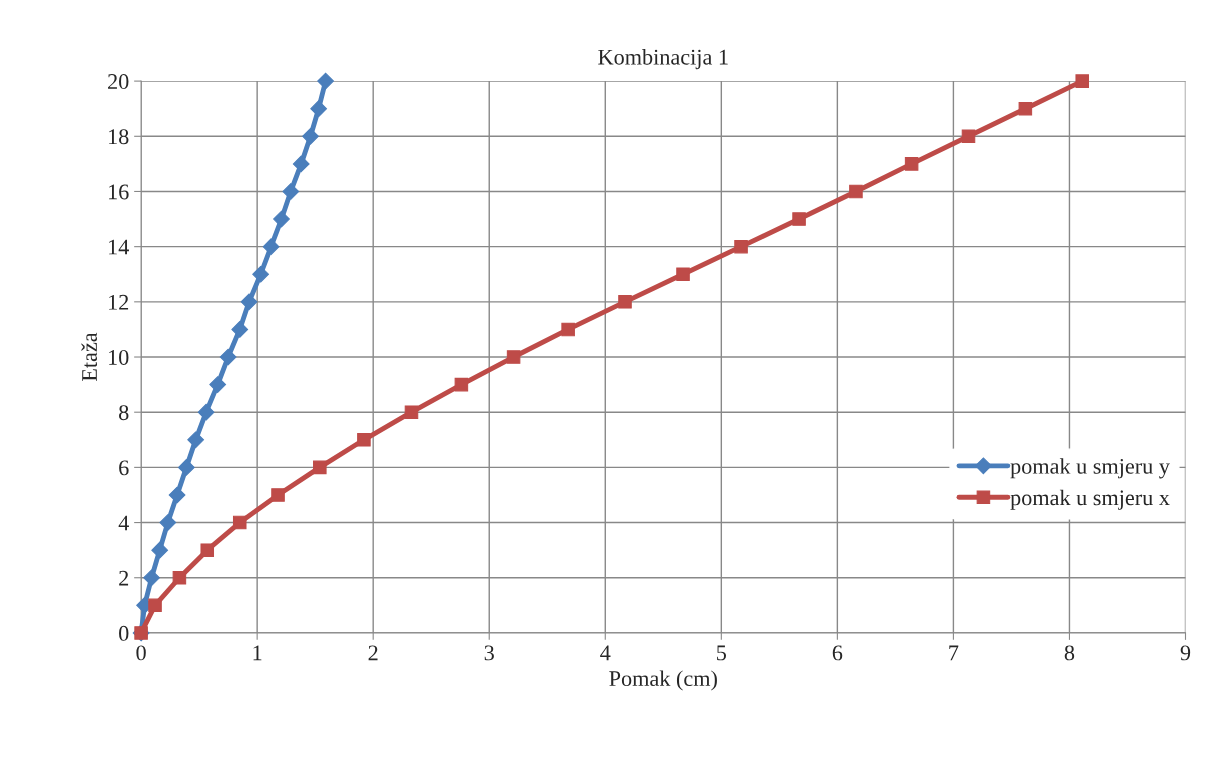  What do you see at coordinates (119, 137) in the screenshot?
I see `y-tick-label: 18` at bounding box center [119, 137].